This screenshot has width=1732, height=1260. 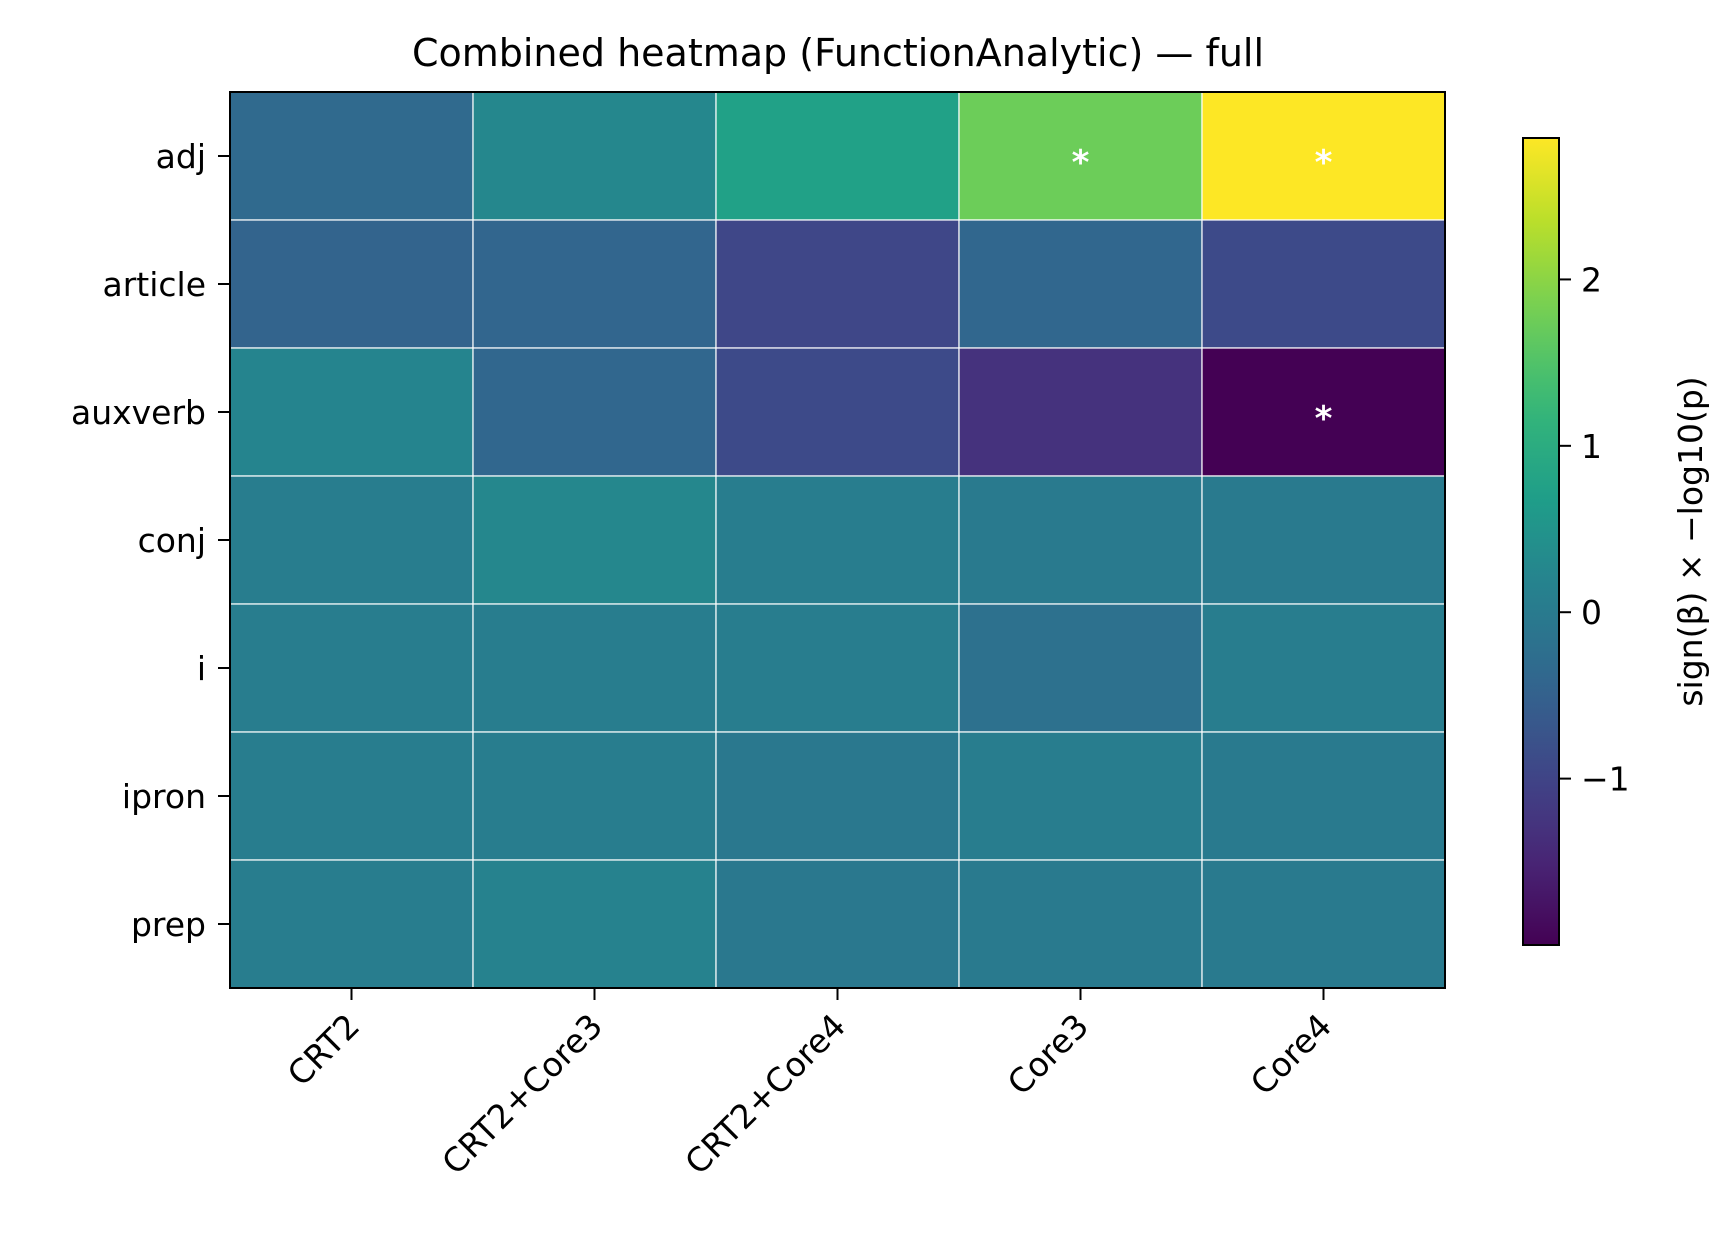 What do you see at coordinates (1591, 446) in the screenshot?
I see `colorbar-tick-label: 1` at bounding box center [1591, 446].